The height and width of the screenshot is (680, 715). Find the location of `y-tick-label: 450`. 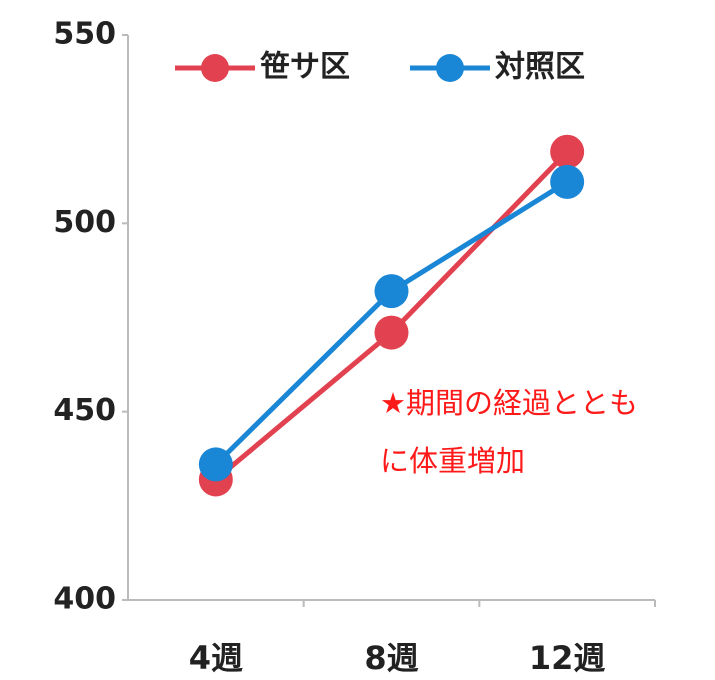

y-tick-label: 450 is located at coordinates (84, 410).